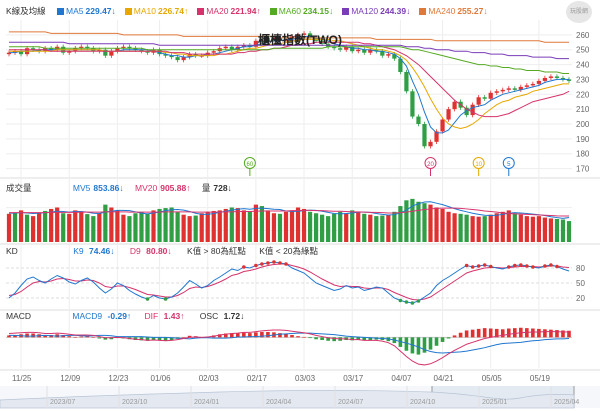 Image resolution: width=600 pixels, height=411 pixels. What do you see at coordinates (206, 402) in the screenshot?
I see `navigator-date-label: 2024/01` at bounding box center [206, 402].